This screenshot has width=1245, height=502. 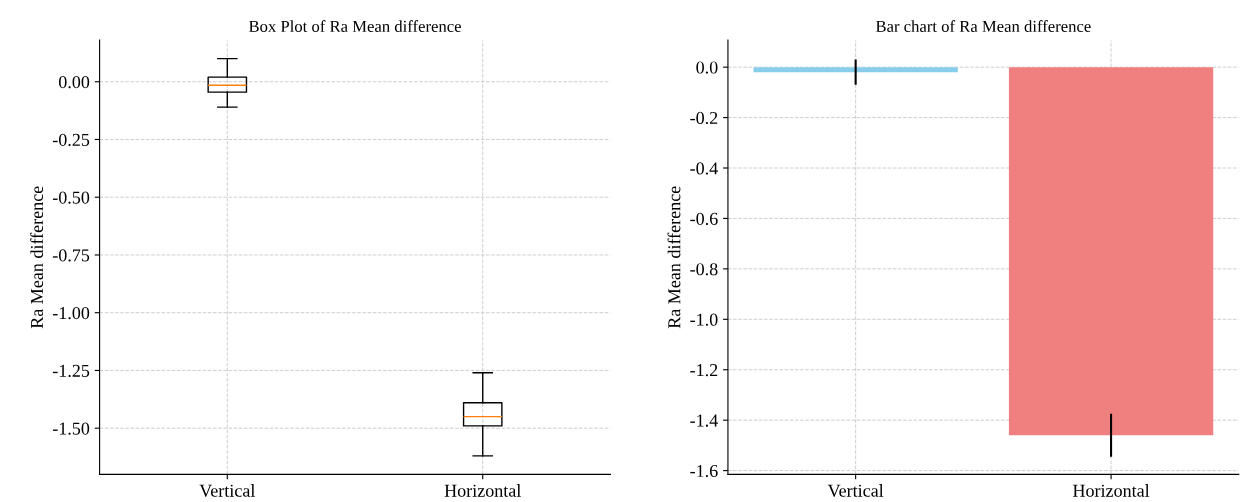 I want to click on y-tick-label: -0.6, so click(x=704, y=218).